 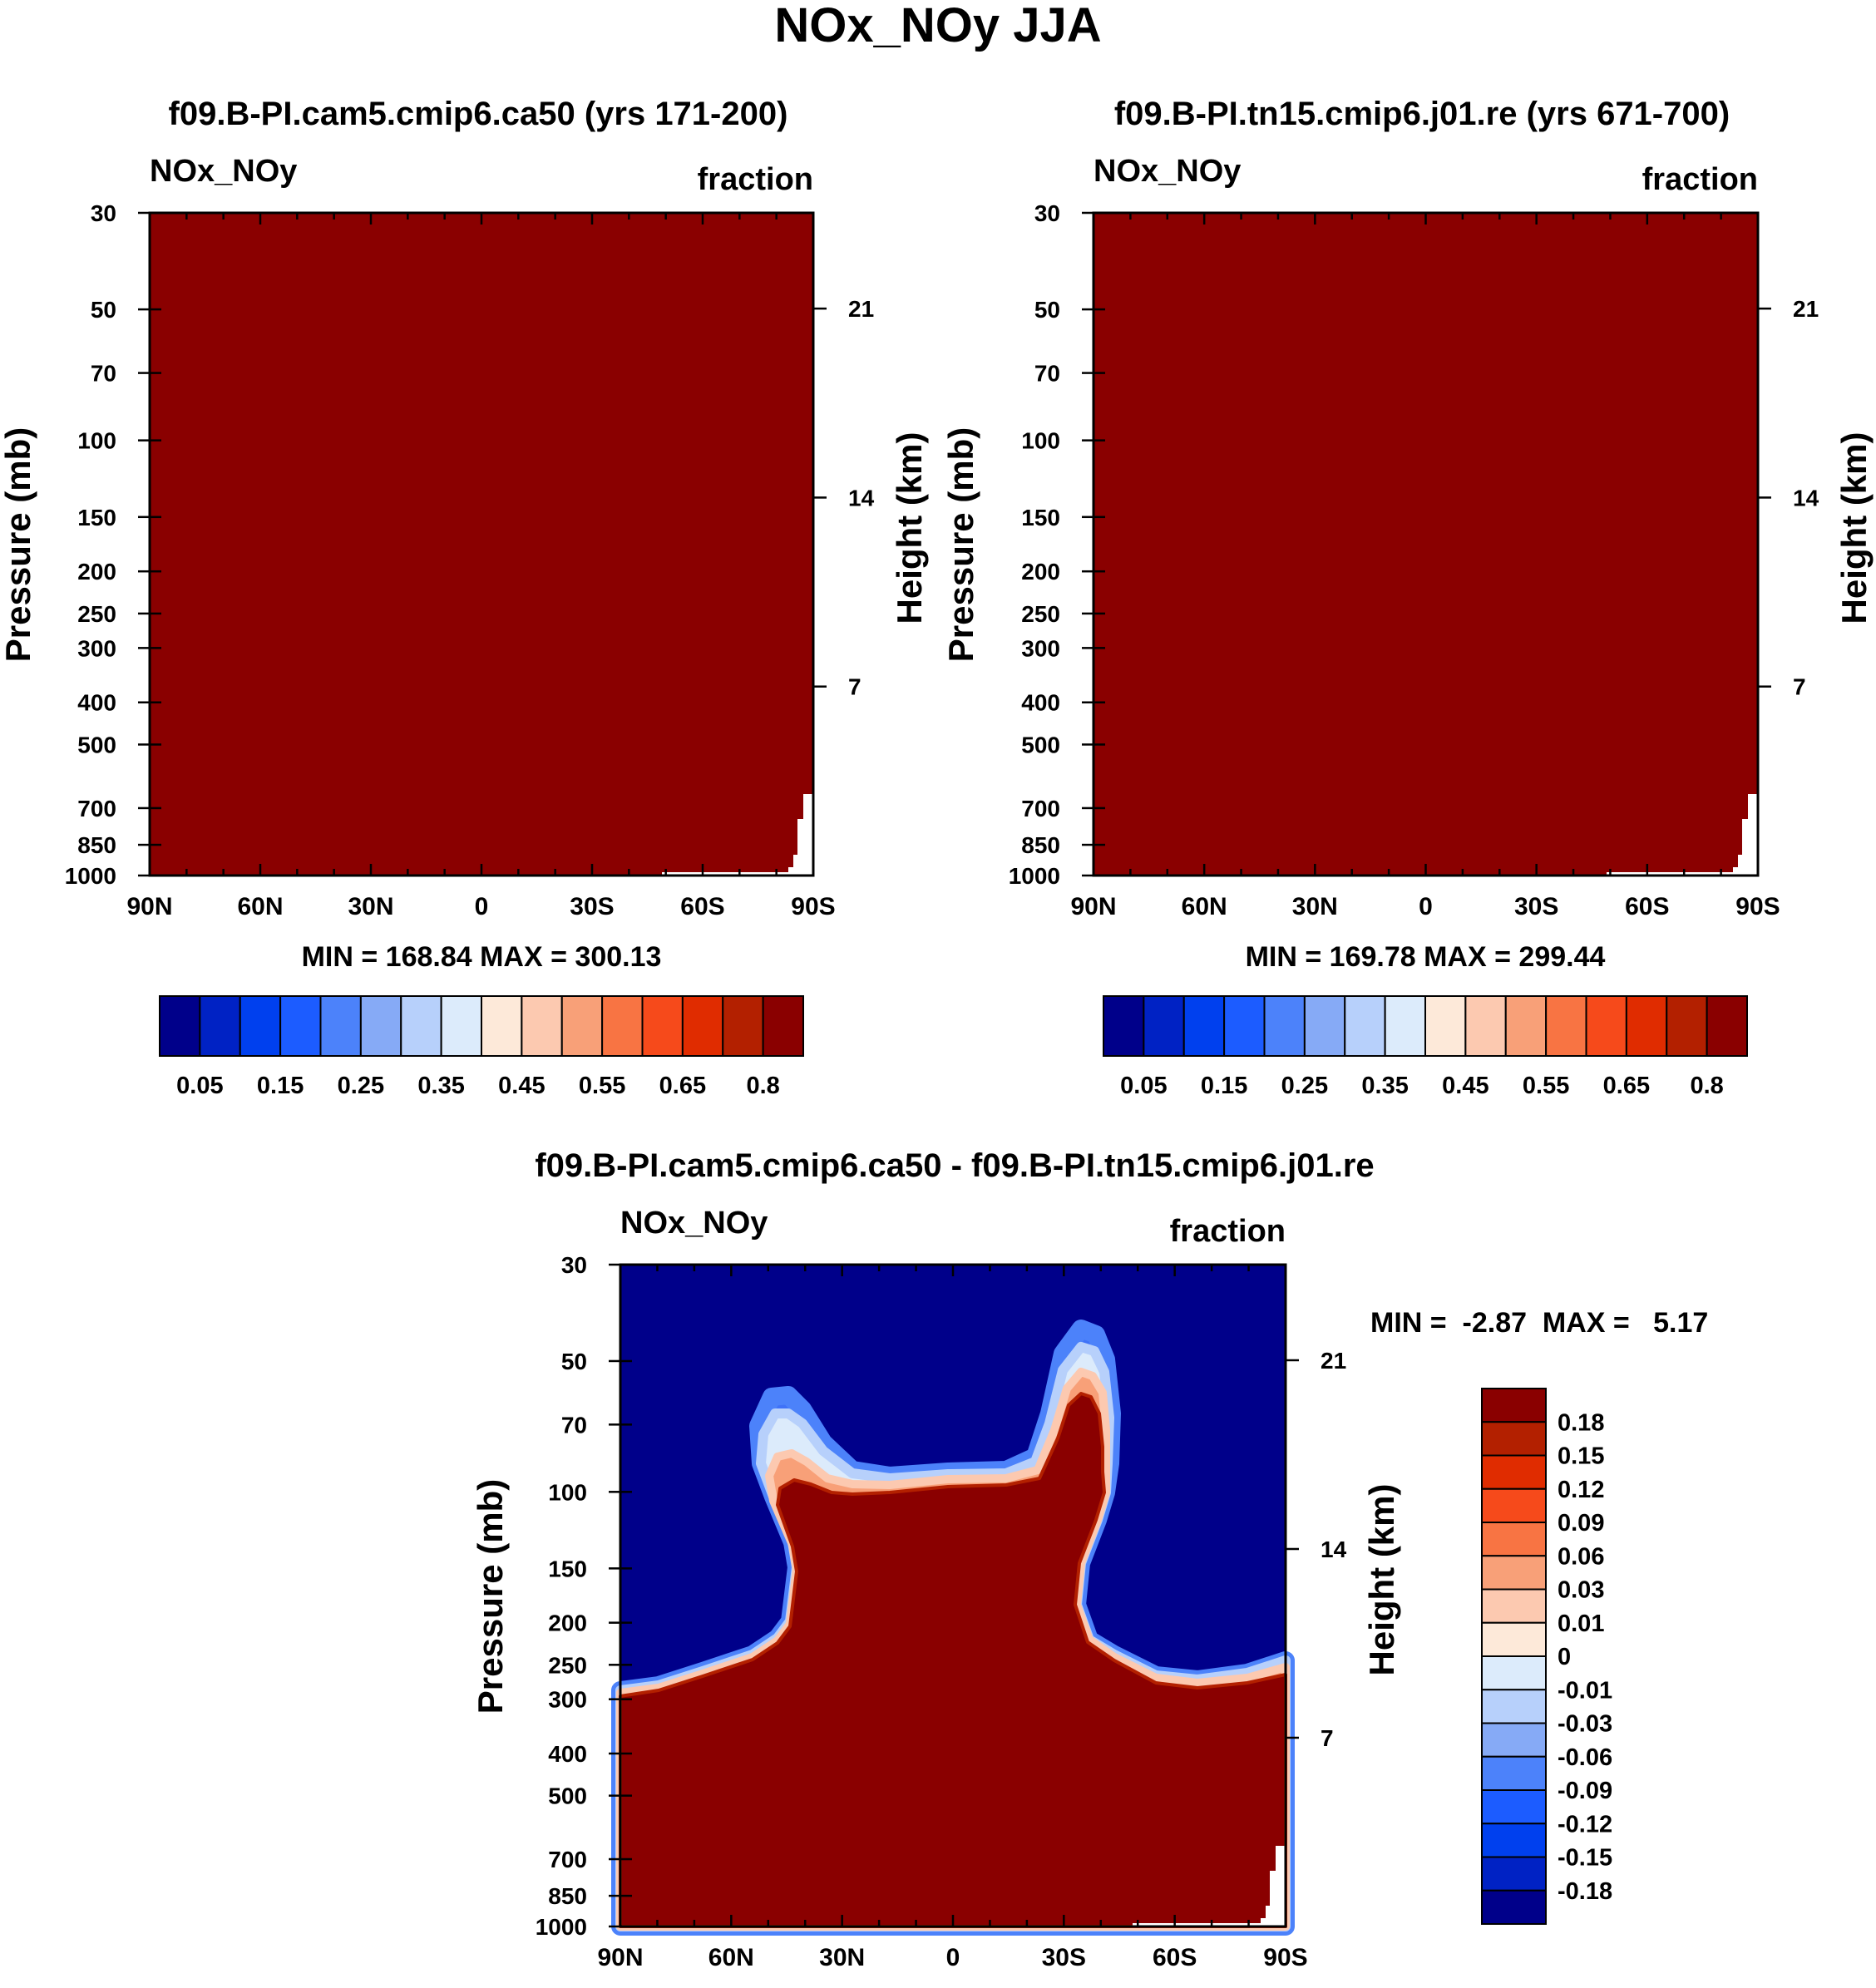 I want to click on panel-2-y-tick-label: 500, so click(x=1041, y=744).